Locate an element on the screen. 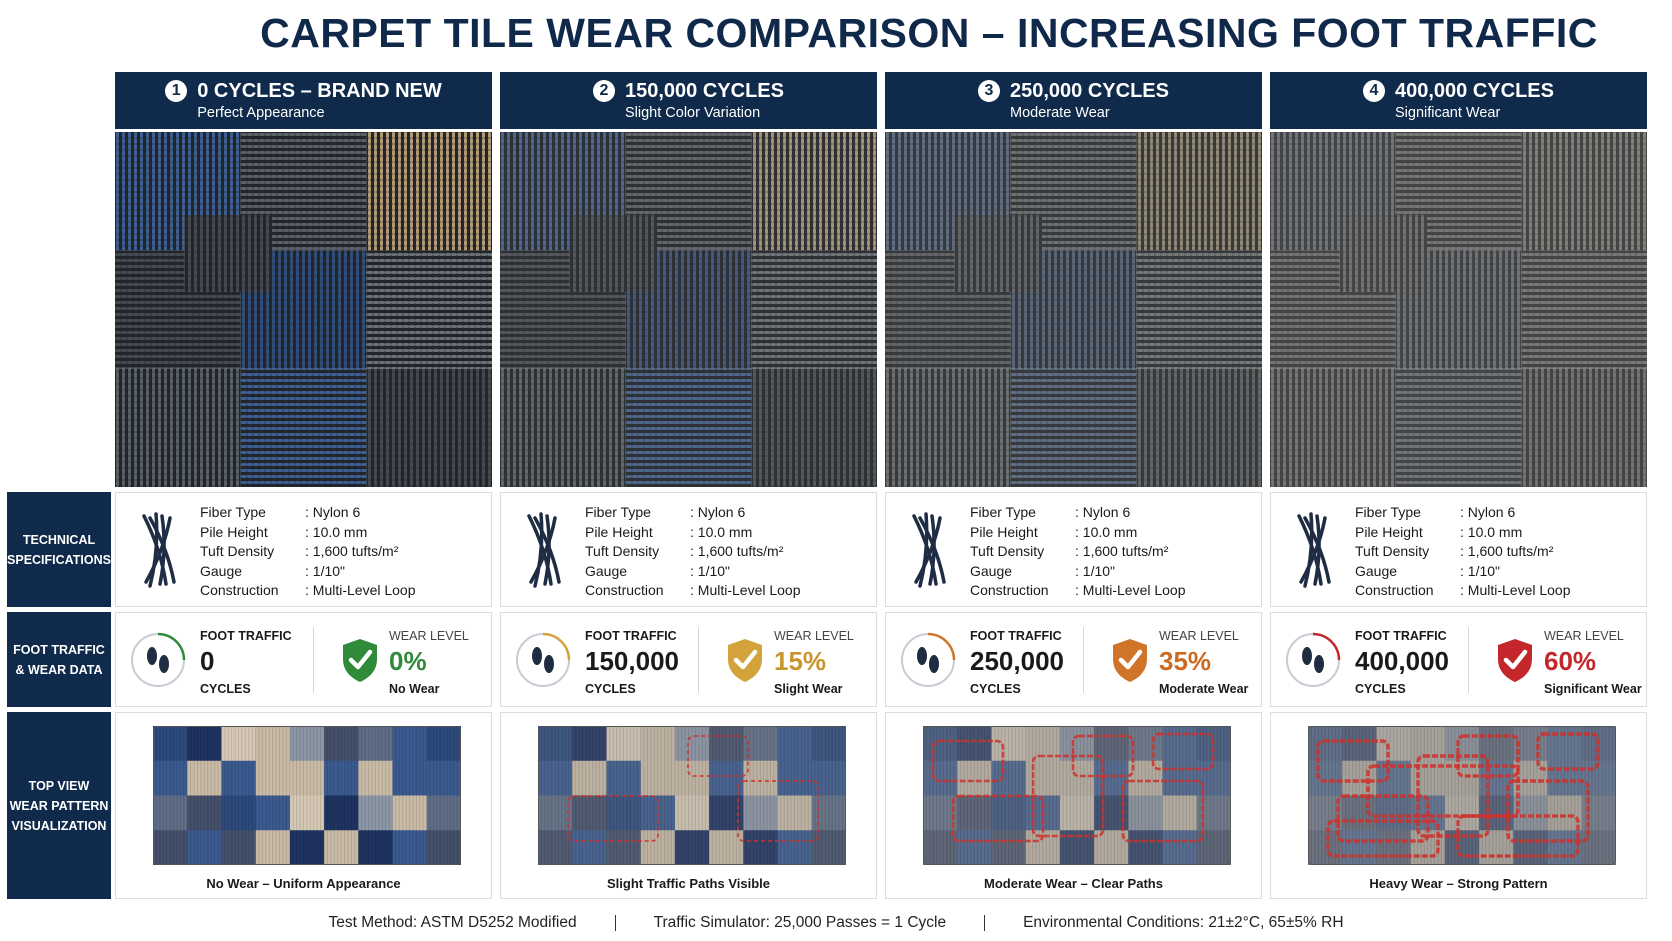 This screenshot has height=941, width=1672. topview-panel: No Wear – Uniform Appearance is located at coordinates (303, 805).